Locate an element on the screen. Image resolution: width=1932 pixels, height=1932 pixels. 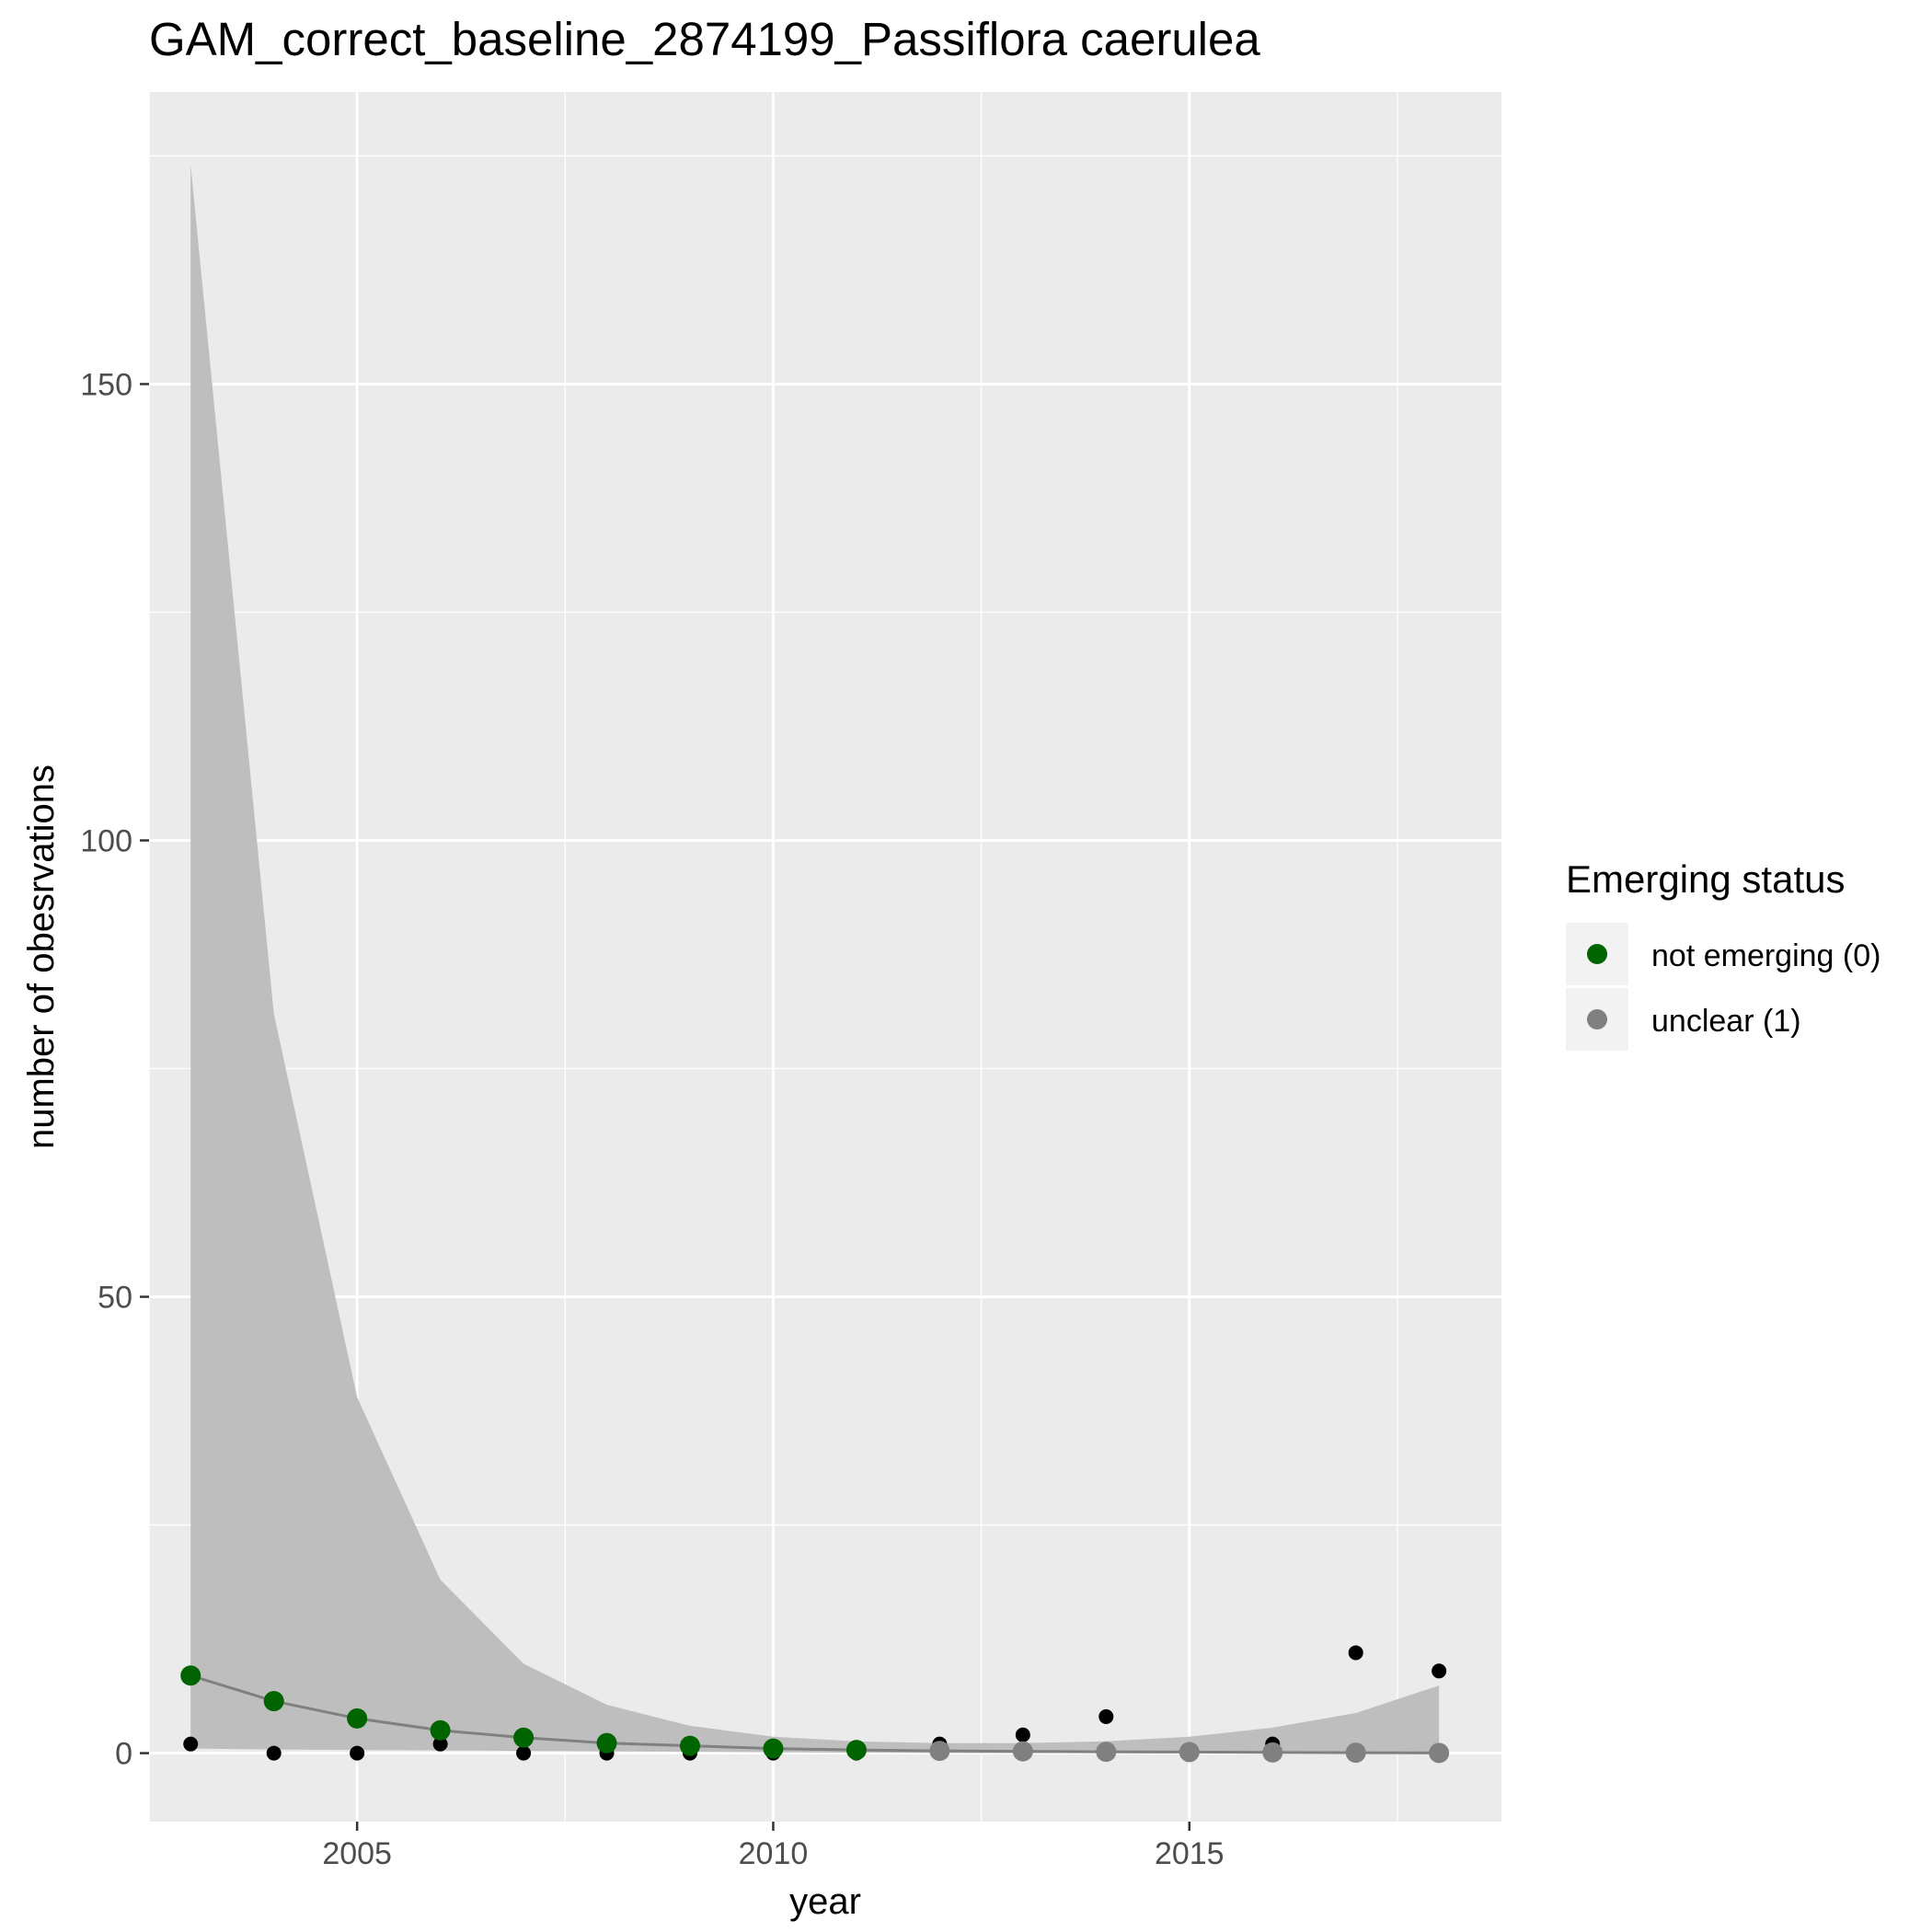
fitted-line is located at coordinates (815, 1713).